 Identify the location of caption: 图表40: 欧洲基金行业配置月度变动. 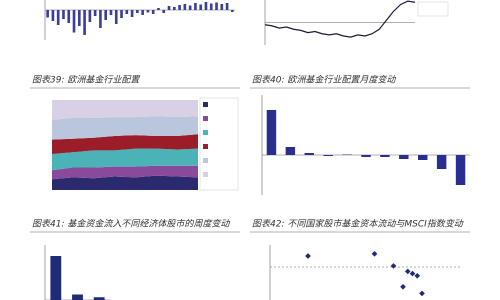
(324, 80).